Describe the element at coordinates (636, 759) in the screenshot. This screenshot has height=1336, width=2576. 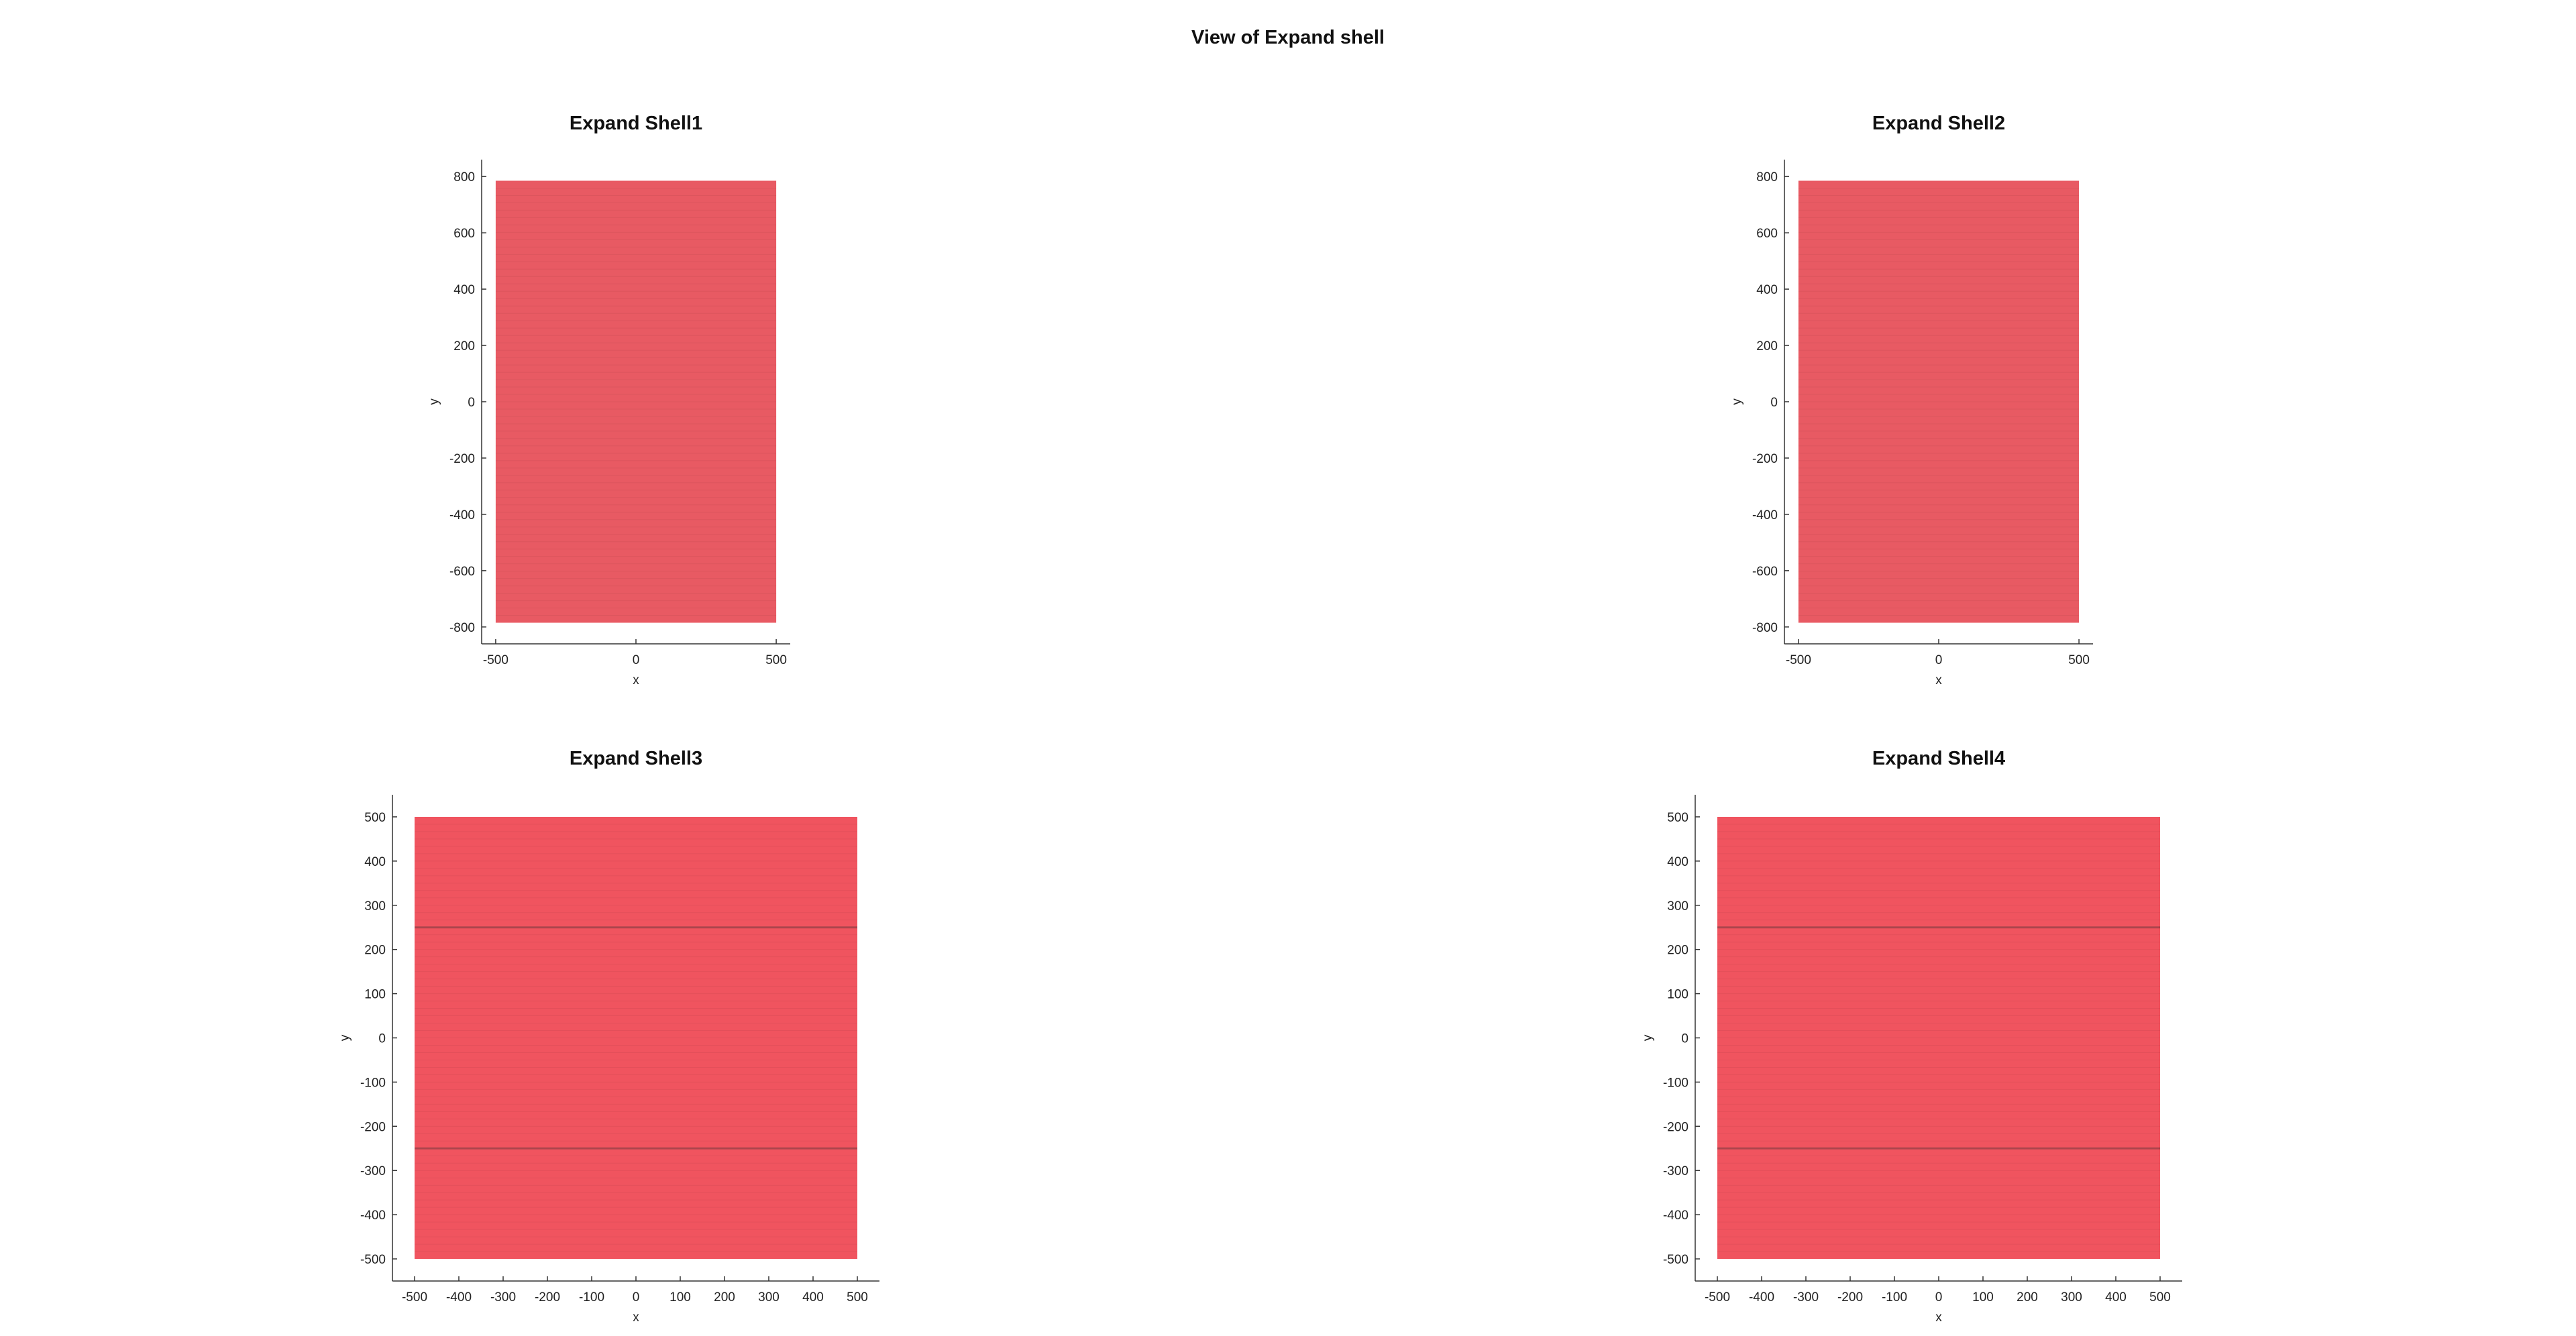
I see `axes-title: Expand Shell3` at that location.